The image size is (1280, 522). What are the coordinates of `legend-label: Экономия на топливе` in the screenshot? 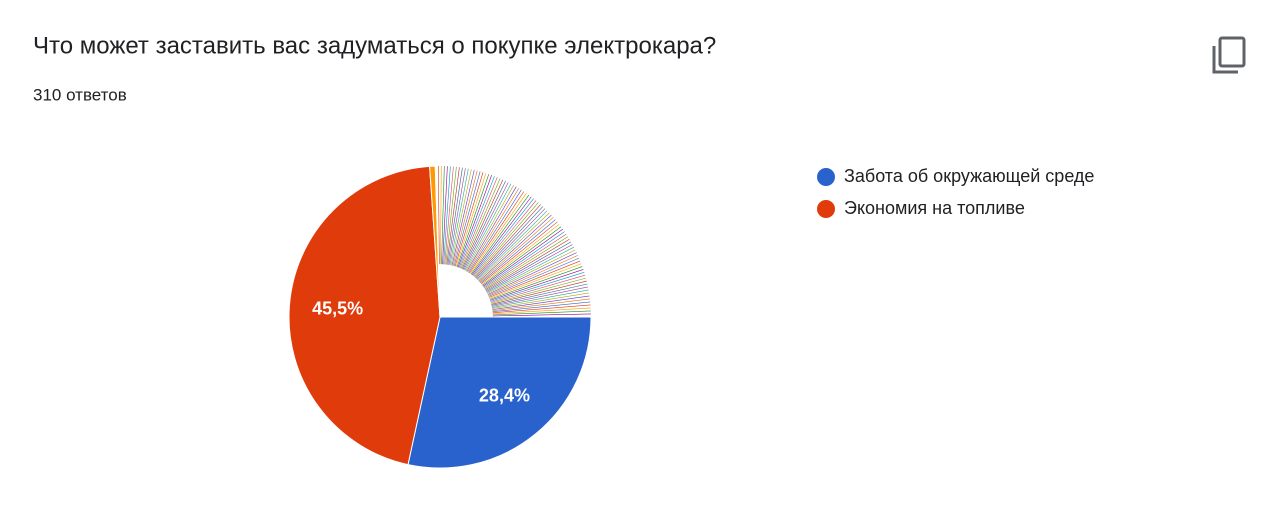 It's located at (934, 208).